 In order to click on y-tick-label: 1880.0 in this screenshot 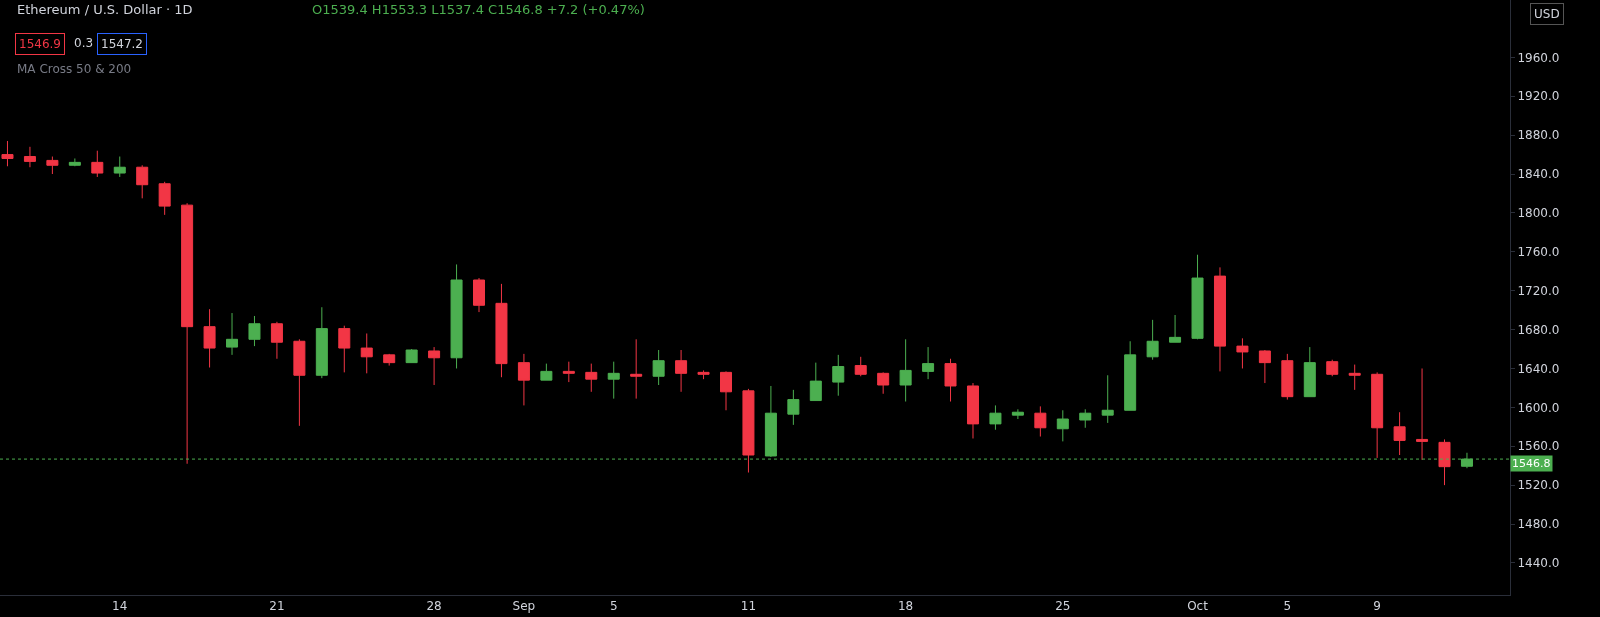, I will do `click(1538, 135)`.